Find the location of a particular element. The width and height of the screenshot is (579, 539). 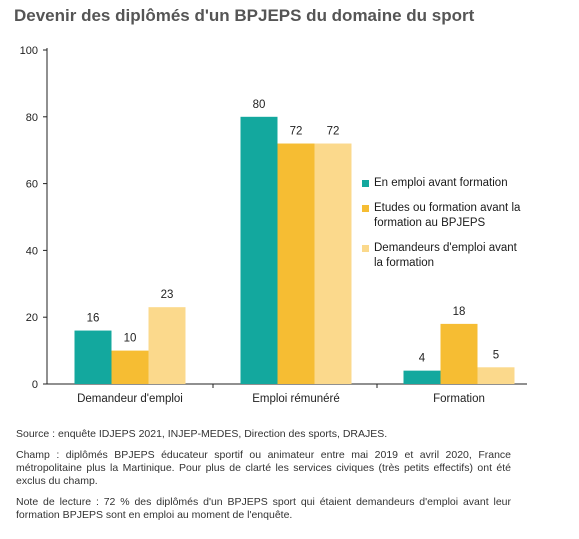

legend-item-0: En emploi avant formation is located at coordinates (467, 183).